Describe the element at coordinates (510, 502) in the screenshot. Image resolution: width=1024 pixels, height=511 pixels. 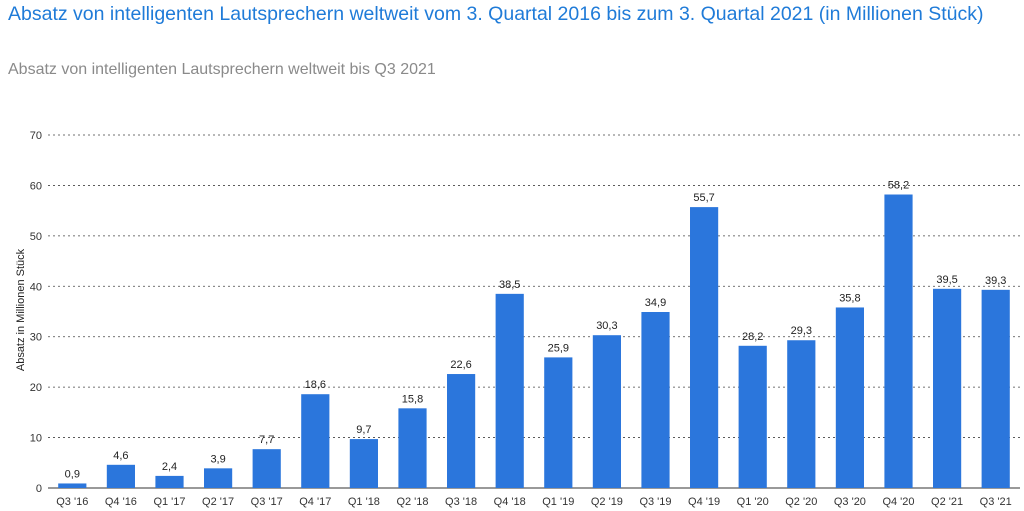
I see `x-tick-label: Q4 '18` at that location.